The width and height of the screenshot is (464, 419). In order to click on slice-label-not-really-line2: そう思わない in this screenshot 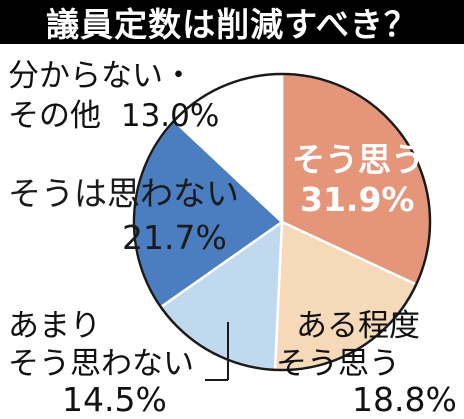, I will do `click(101, 364)`.